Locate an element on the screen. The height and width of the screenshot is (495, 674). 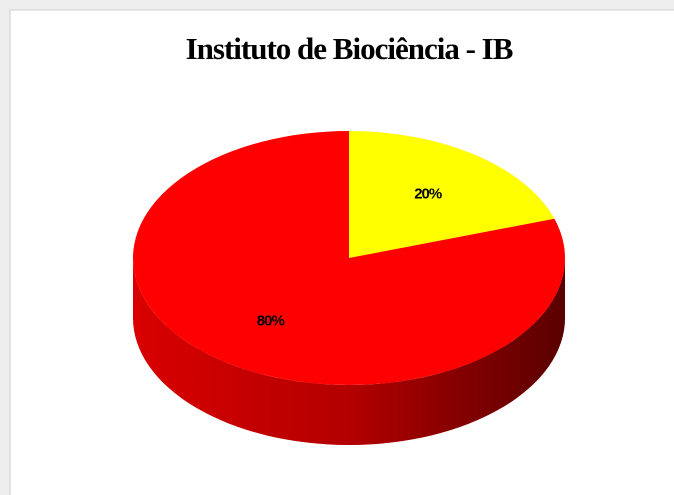
slice is located at coordinates (452, 194).